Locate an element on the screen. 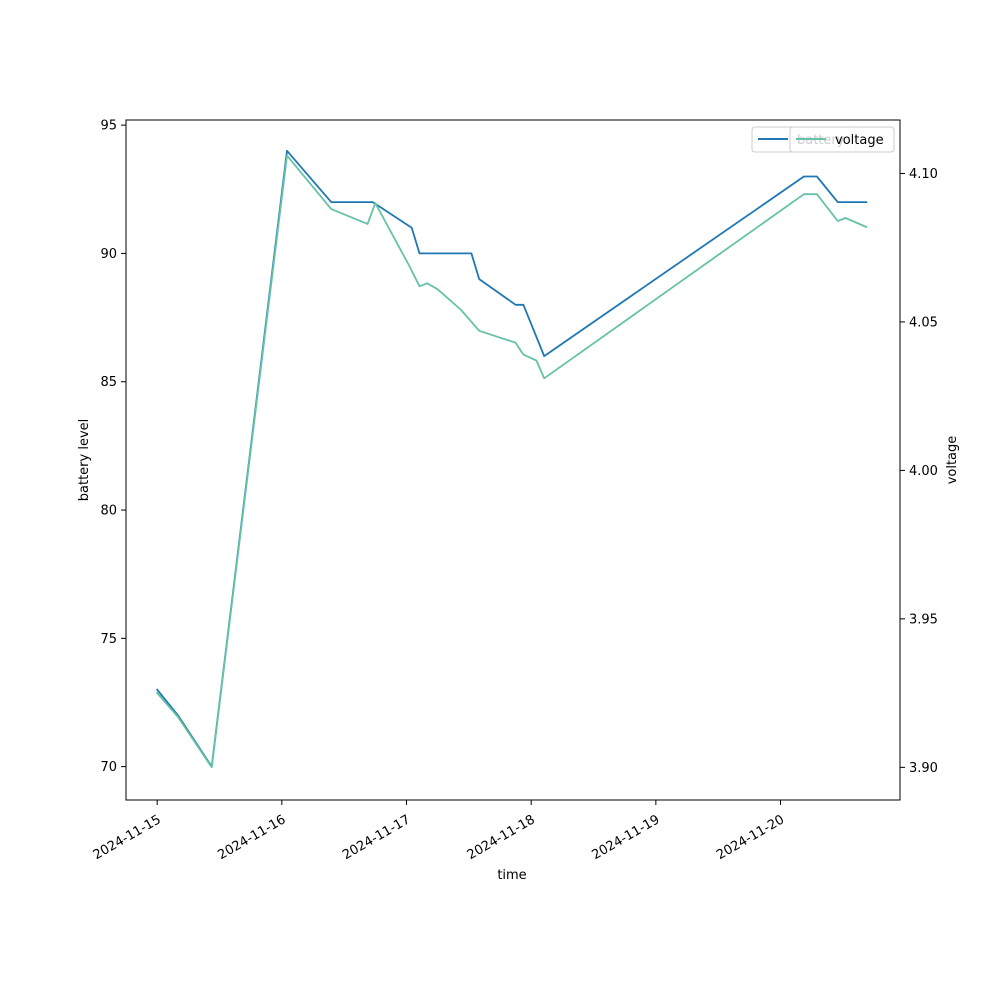  right-y-tick-label: 4.10 is located at coordinates (923, 174).